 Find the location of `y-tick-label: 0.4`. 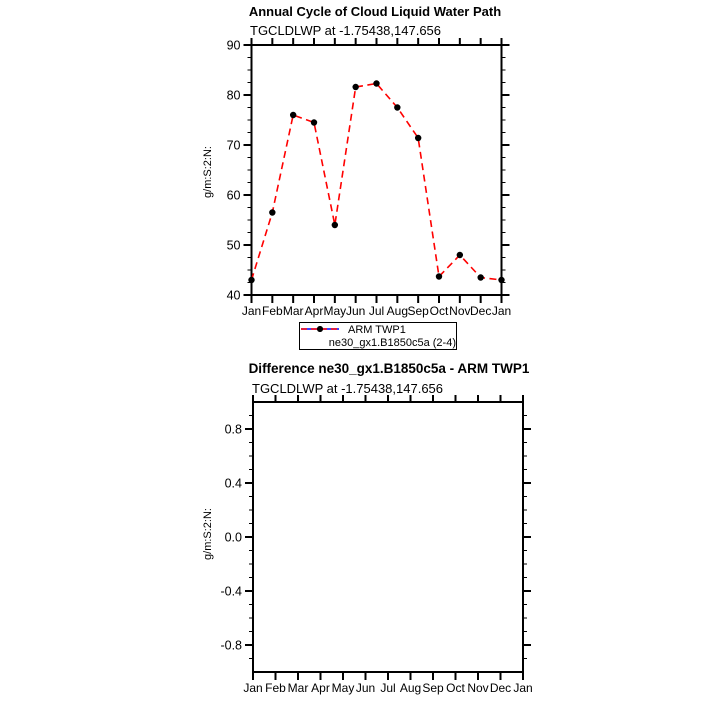

y-tick-label: 0.4 is located at coordinates (233, 484).